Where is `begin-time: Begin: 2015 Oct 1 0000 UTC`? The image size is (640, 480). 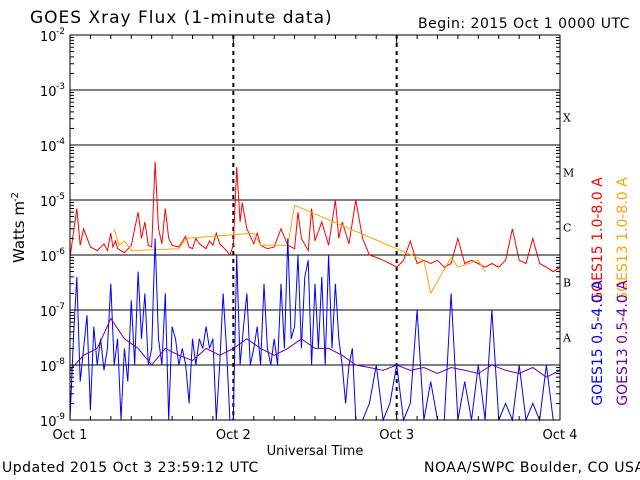 begin-time: Begin: 2015 Oct 1 0000 UTC is located at coordinates (524, 24).